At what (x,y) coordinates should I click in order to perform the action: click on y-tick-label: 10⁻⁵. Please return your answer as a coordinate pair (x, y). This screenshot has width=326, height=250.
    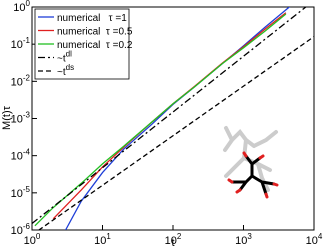
    Looking at the image, I should click on (21, 192).